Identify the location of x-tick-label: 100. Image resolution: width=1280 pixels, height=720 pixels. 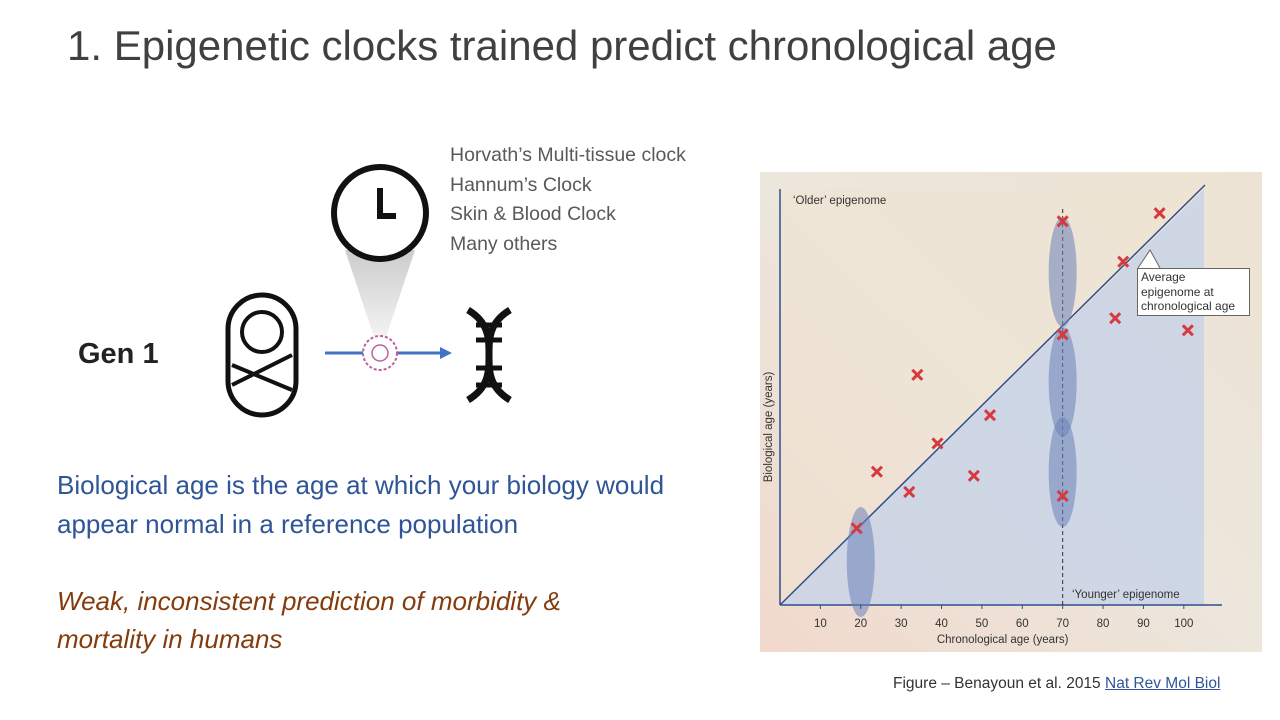
(1183, 624).